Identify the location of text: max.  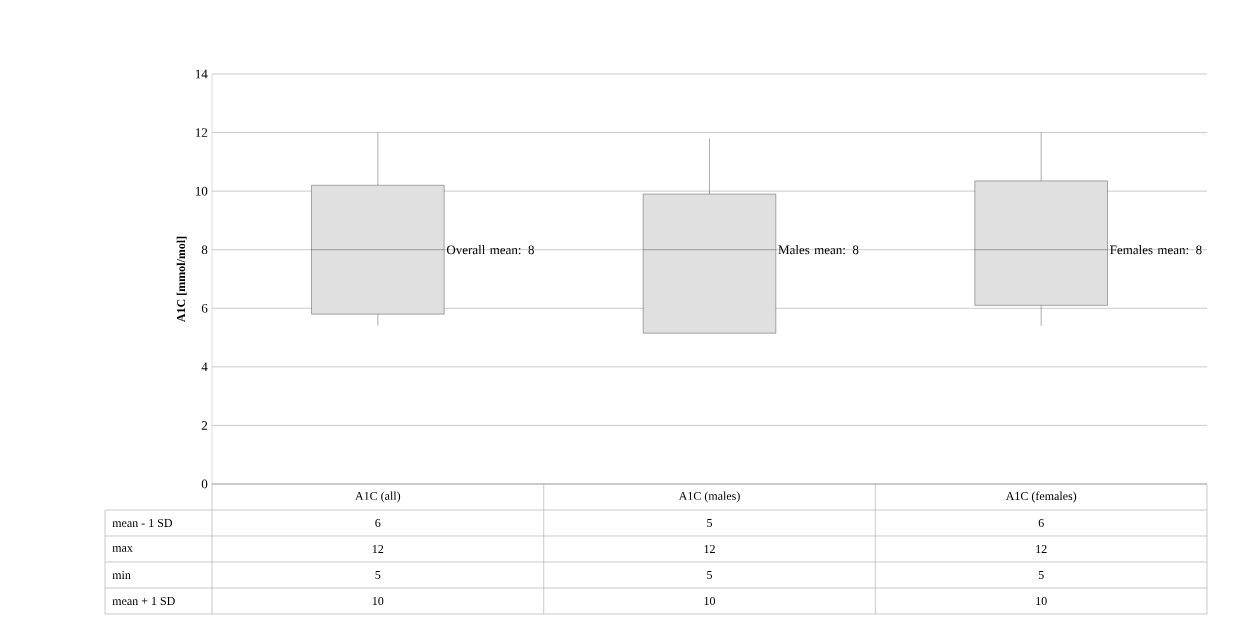
(122, 549).